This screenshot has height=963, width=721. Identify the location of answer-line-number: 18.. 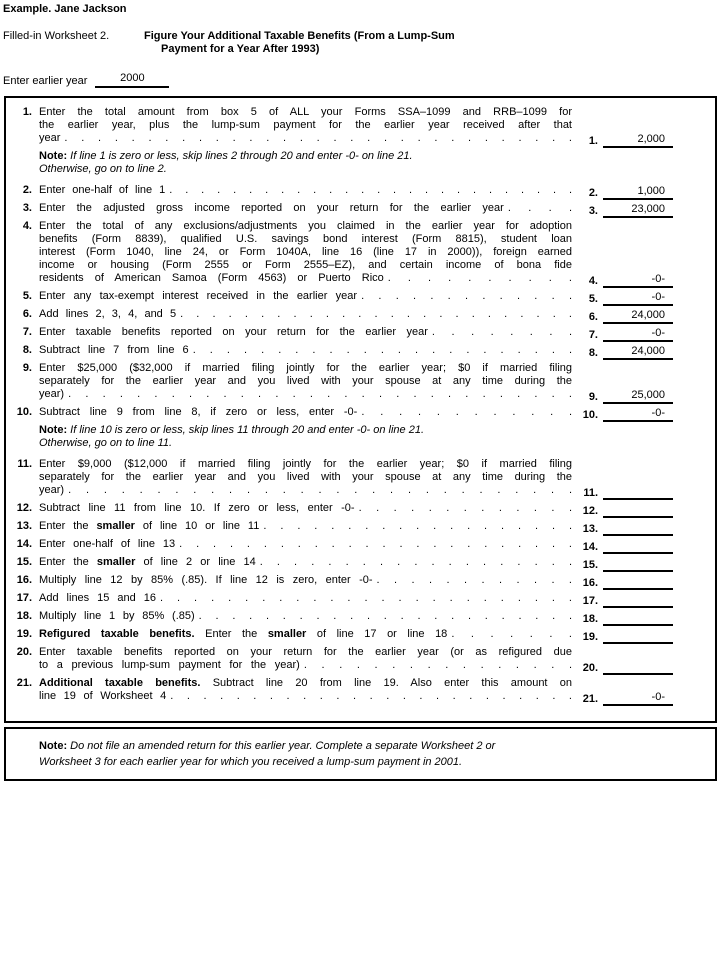
(590, 619).